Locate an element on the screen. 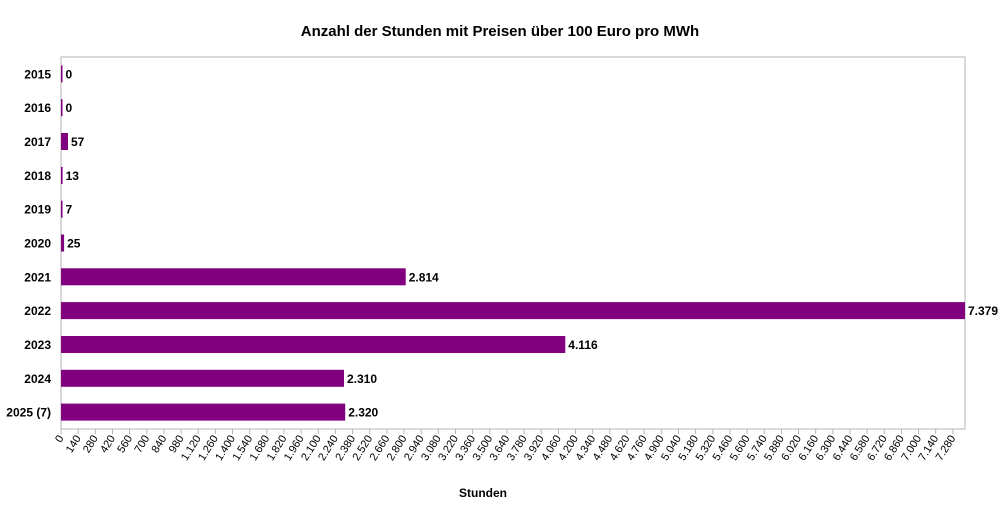  x-tick-label: 700 is located at coordinates (142, 444).